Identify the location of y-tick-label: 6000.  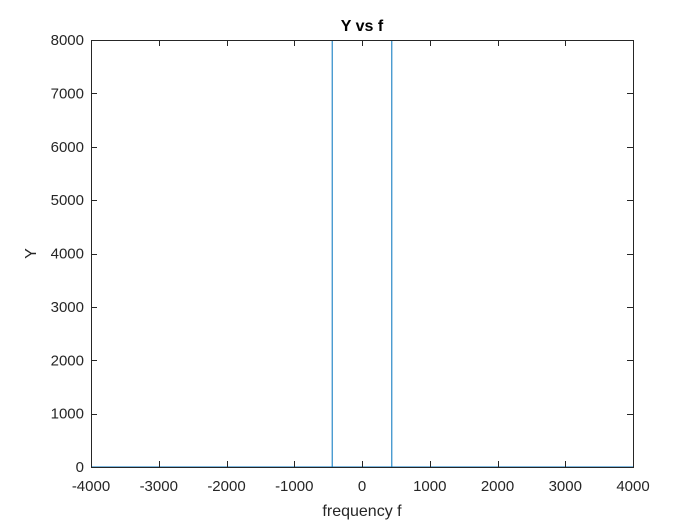
(67, 147).